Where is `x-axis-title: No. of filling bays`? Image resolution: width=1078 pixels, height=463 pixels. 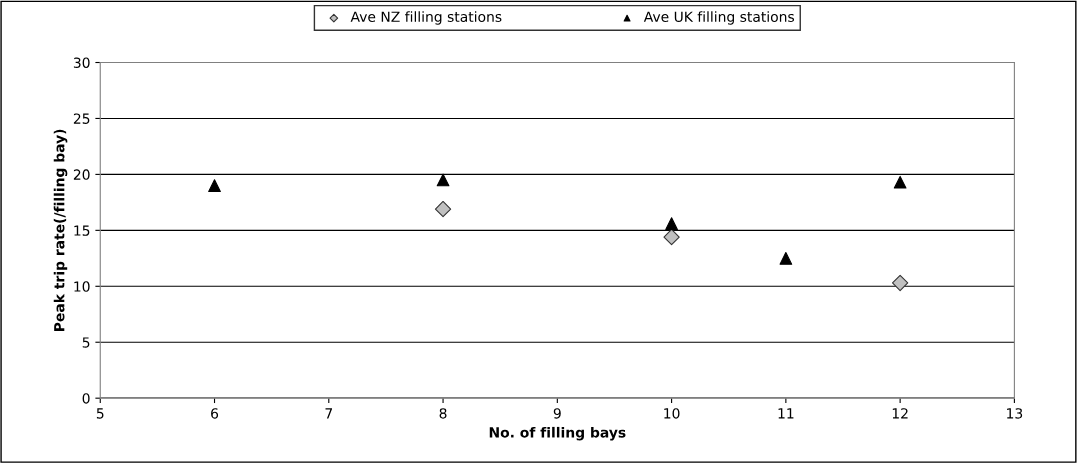
x-axis-title: No. of filling bays is located at coordinates (557, 433).